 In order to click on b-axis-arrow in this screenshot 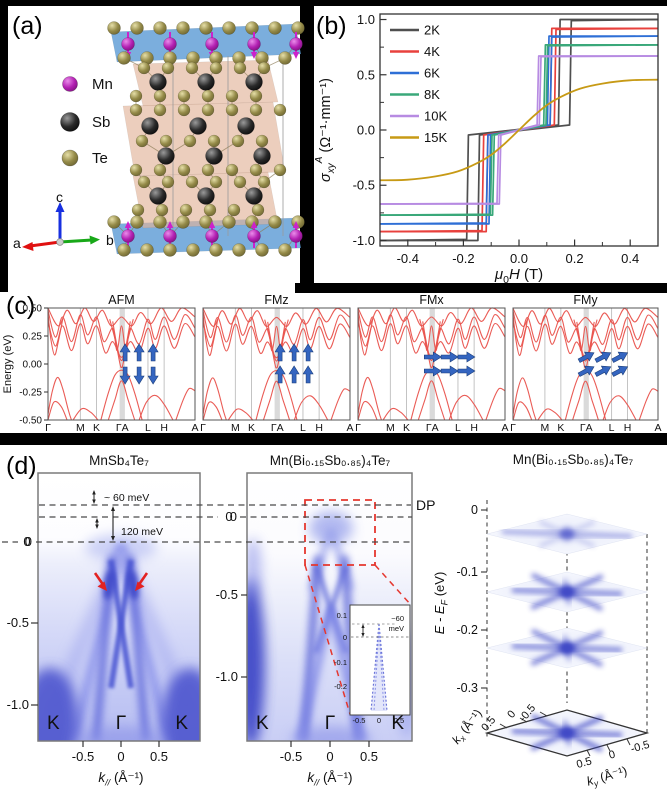, I will do `click(76, 241)`.